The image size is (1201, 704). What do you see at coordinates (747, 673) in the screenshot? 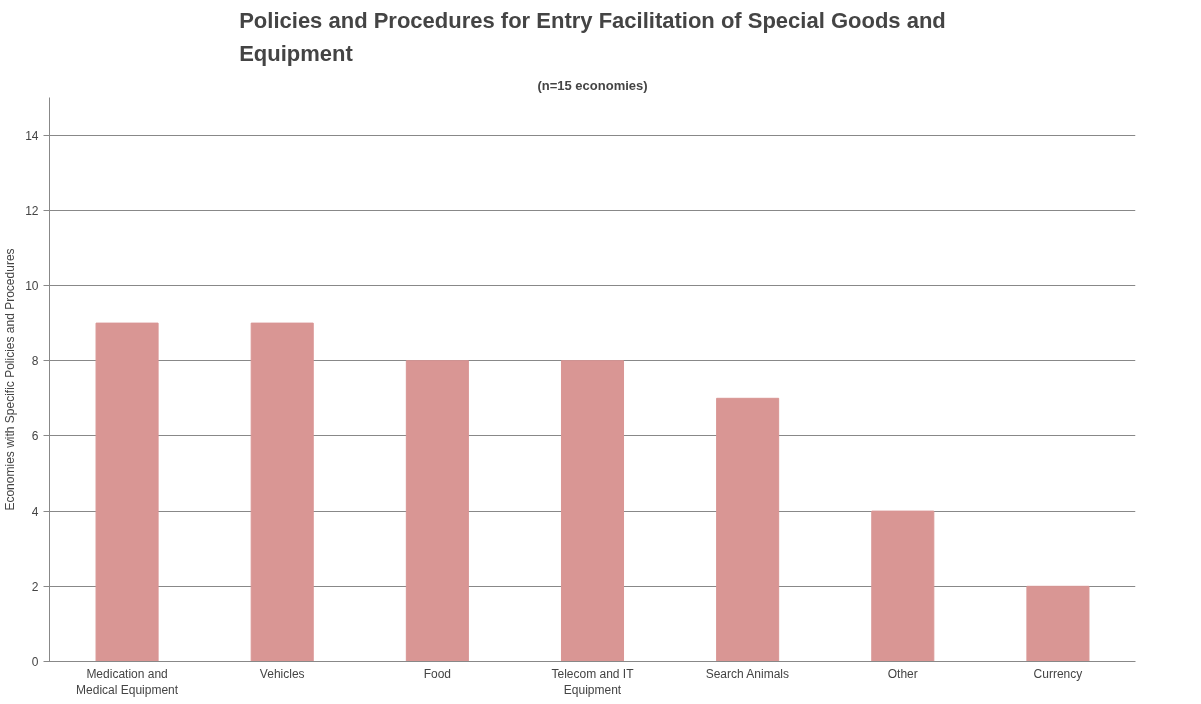
I see `x-tick-label: Search Animals` at bounding box center [747, 673].